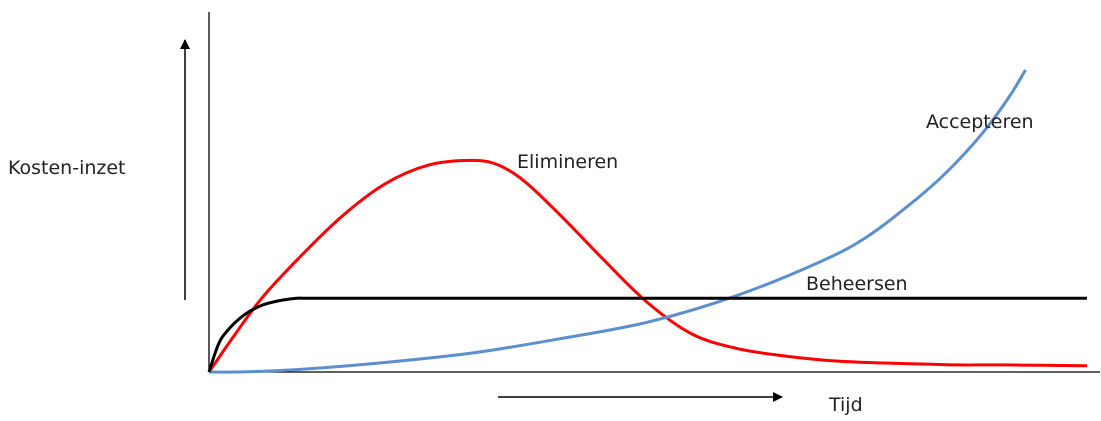 The height and width of the screenshot is (421, 1101). Describe the element at coordinates (67, 168) in the screenshot. I see `y-axis-label: Kosten-inzet` at that location.